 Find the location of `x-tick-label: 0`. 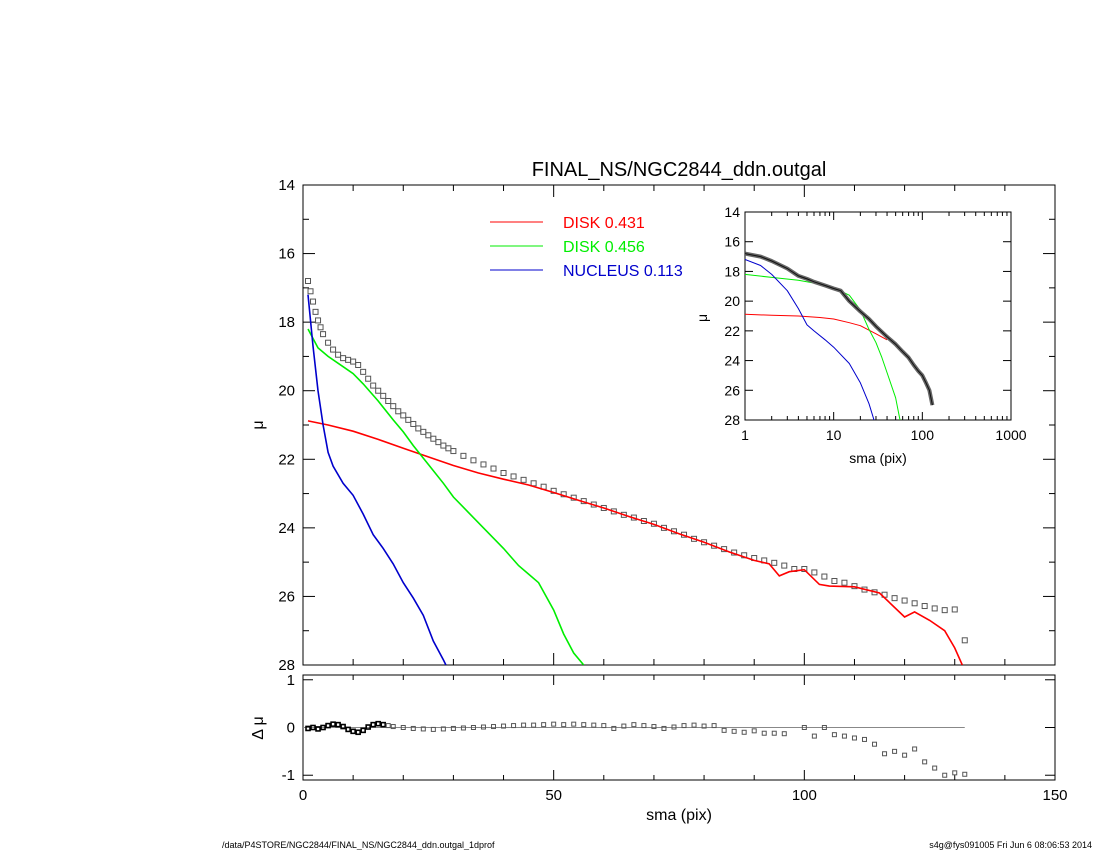

x-tick-label: 0 is located at coordinates (303, 795).